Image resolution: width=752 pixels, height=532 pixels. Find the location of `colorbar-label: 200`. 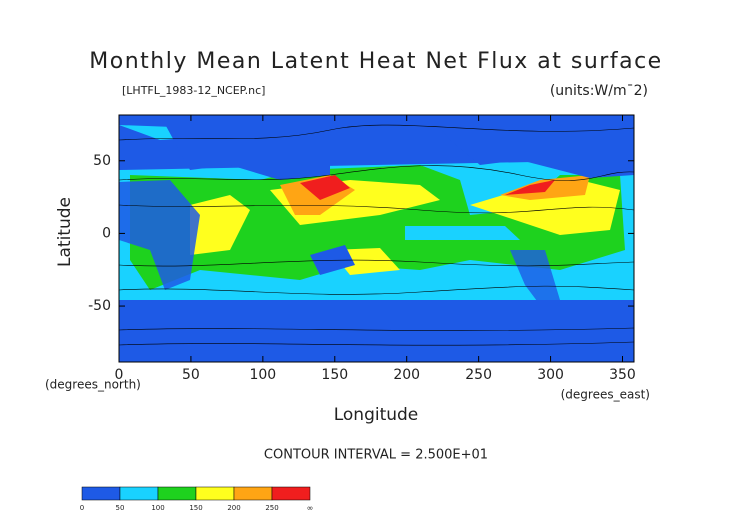

colorbar-label: 200 is located at coordinates (233, 508).